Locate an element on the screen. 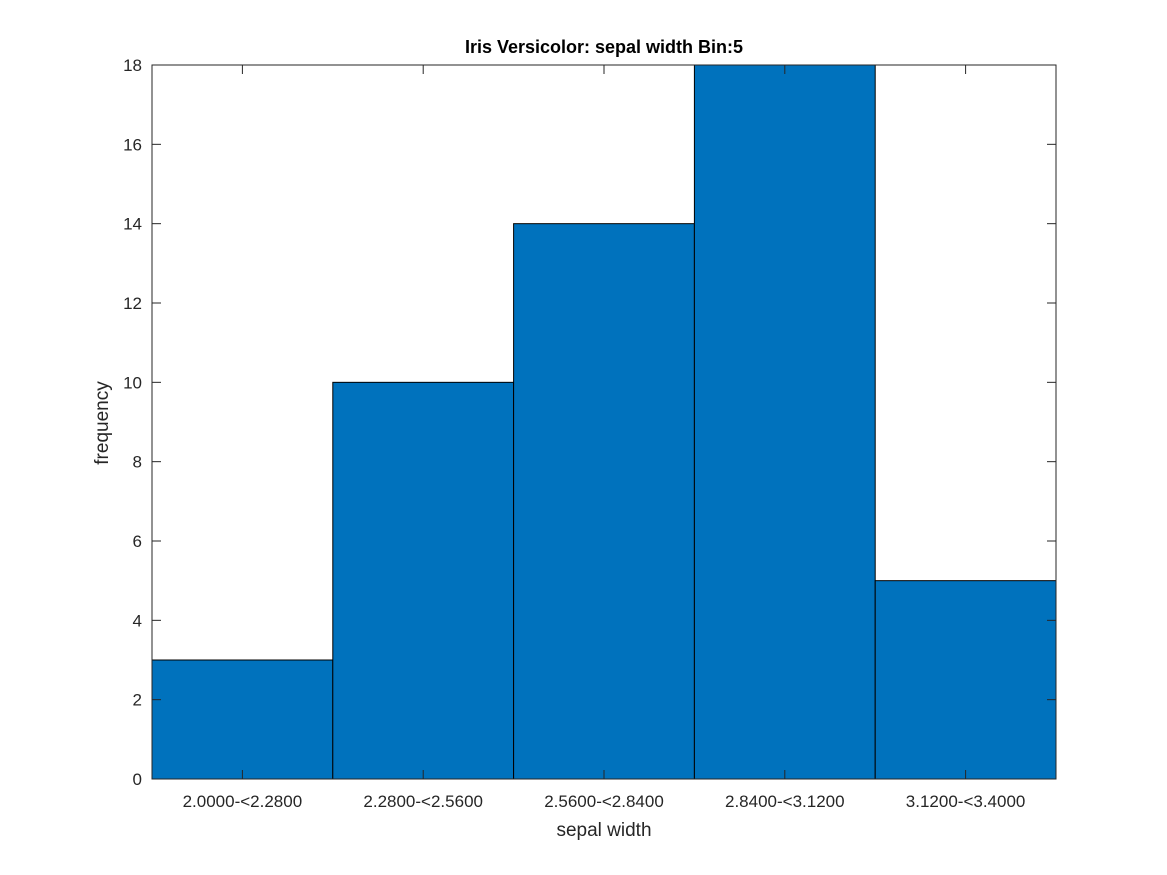 The width and height of the screenshot is (1167, 875). y-tick-label: 8 is located at coordinates (137, 462).